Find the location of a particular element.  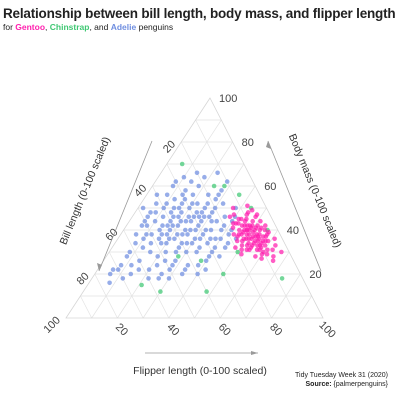

tick-label-bill: 20 is located at coordinates (169, 146).